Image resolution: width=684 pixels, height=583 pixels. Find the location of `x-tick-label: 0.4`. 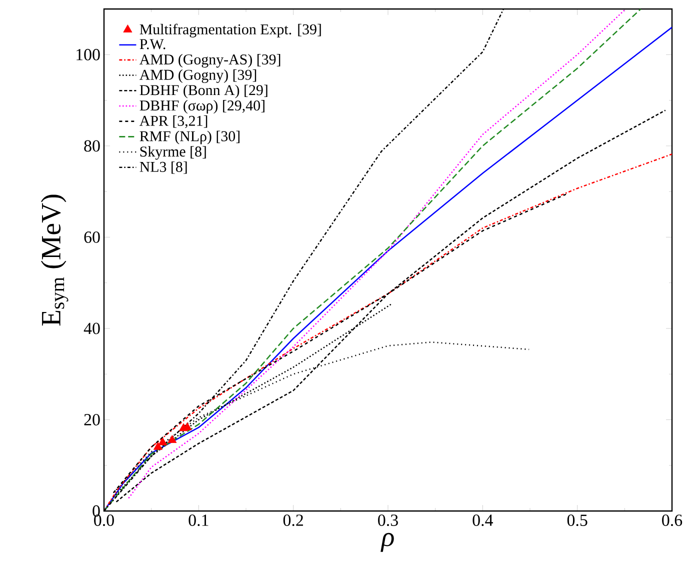

x-tick-label: 0.4 is located at coordinates (482, 520).